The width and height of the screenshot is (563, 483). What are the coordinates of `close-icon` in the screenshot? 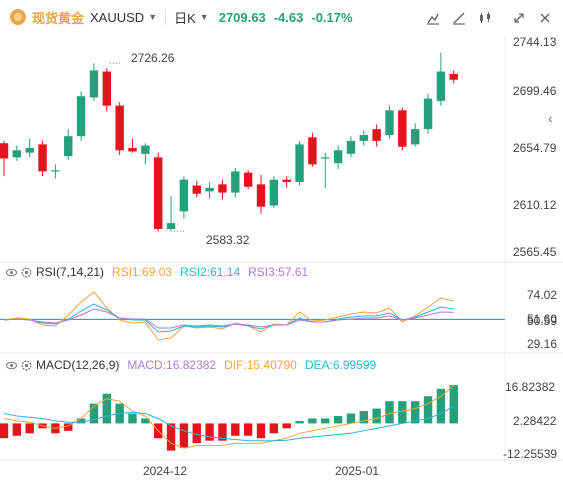 It's located at (545, 18).